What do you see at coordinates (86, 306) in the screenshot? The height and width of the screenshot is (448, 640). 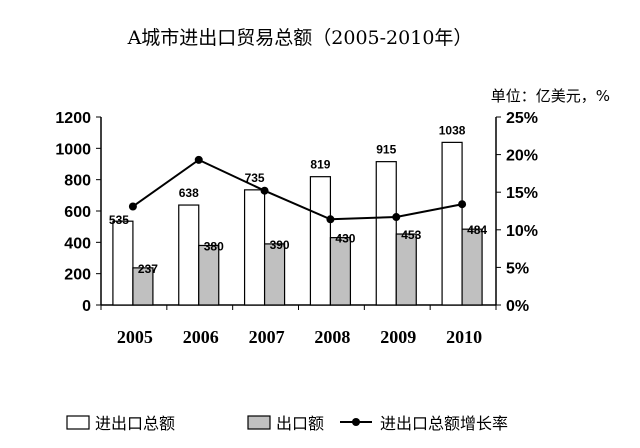 I see `y-left-tick-label: 0` at bounding box center [86, 306].